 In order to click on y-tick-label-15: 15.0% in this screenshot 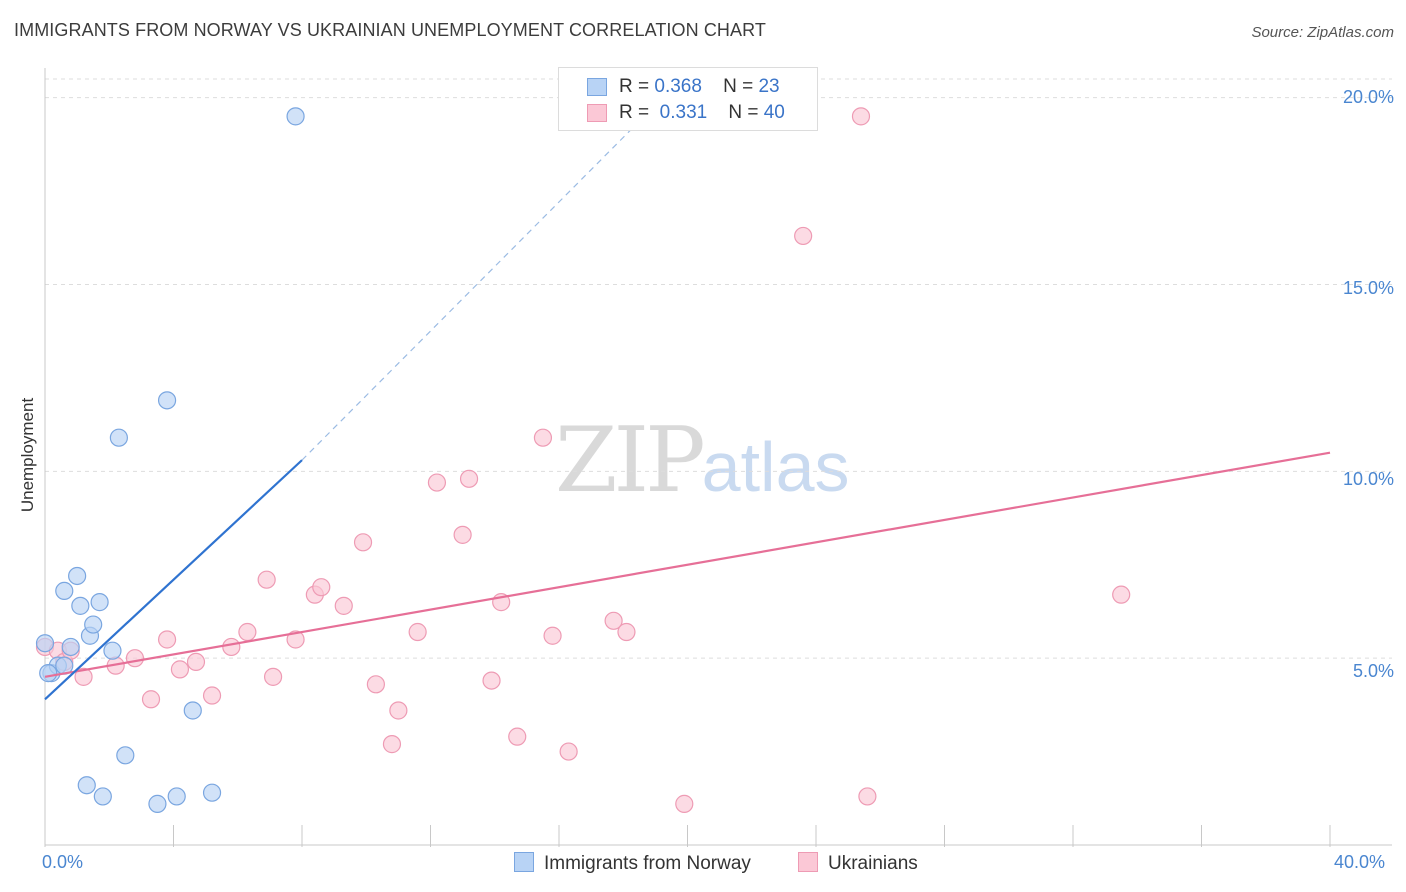, I will do `click(1368, 288)`.